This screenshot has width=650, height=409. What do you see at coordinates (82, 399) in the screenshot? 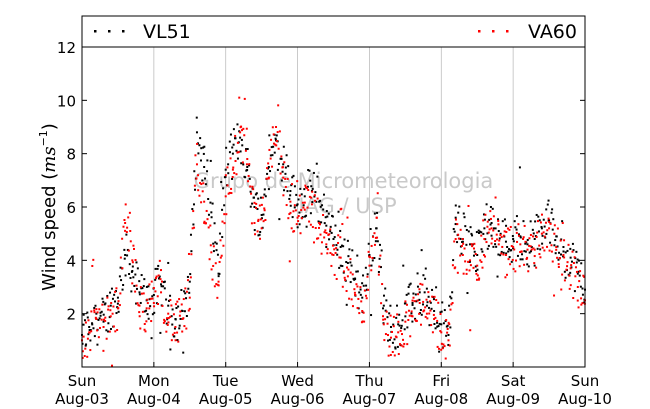
I see `x-tick-label-date: Aug-03` at bounding box center [82, 399].